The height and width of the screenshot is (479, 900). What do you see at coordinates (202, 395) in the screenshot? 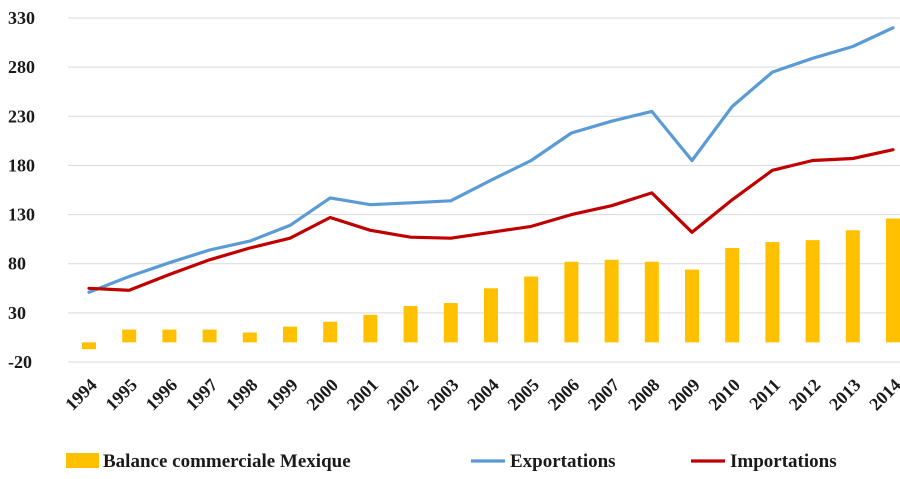
I see `x-tick-label: 1997` at bounding box center [202, 395].